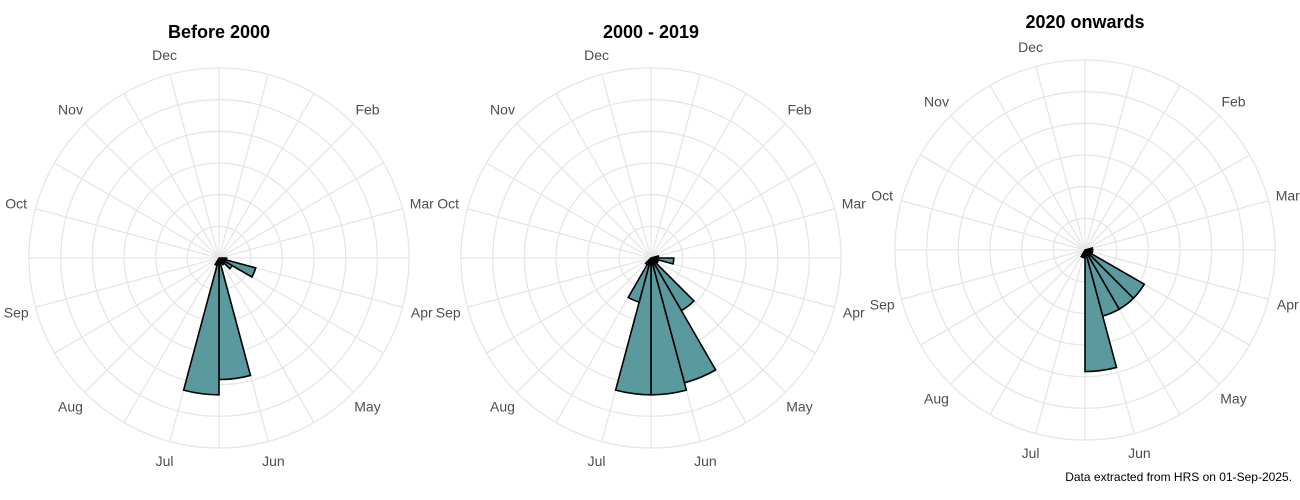 The image size is (1300, 500). I want to click on data-source-caption: Data extracted from HRS on 01-Sep-2025., so click(1178, 477).